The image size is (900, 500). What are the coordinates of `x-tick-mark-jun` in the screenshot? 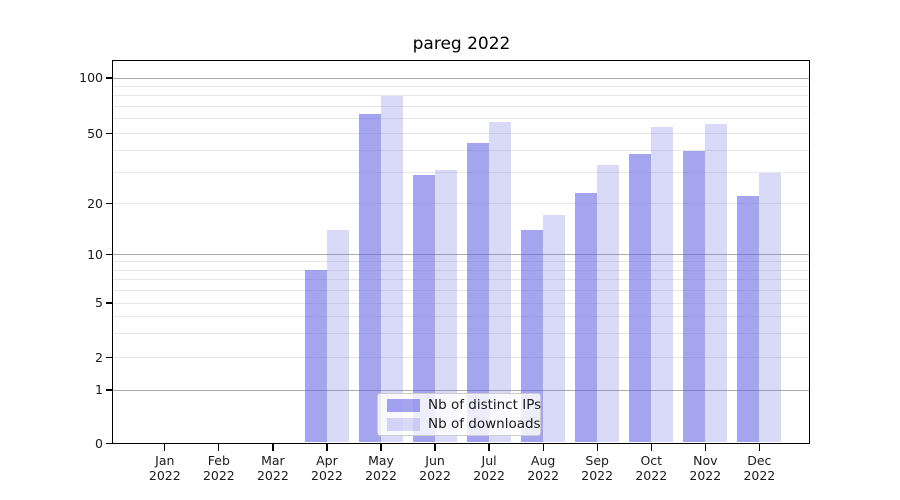 It's located at (435, 447).